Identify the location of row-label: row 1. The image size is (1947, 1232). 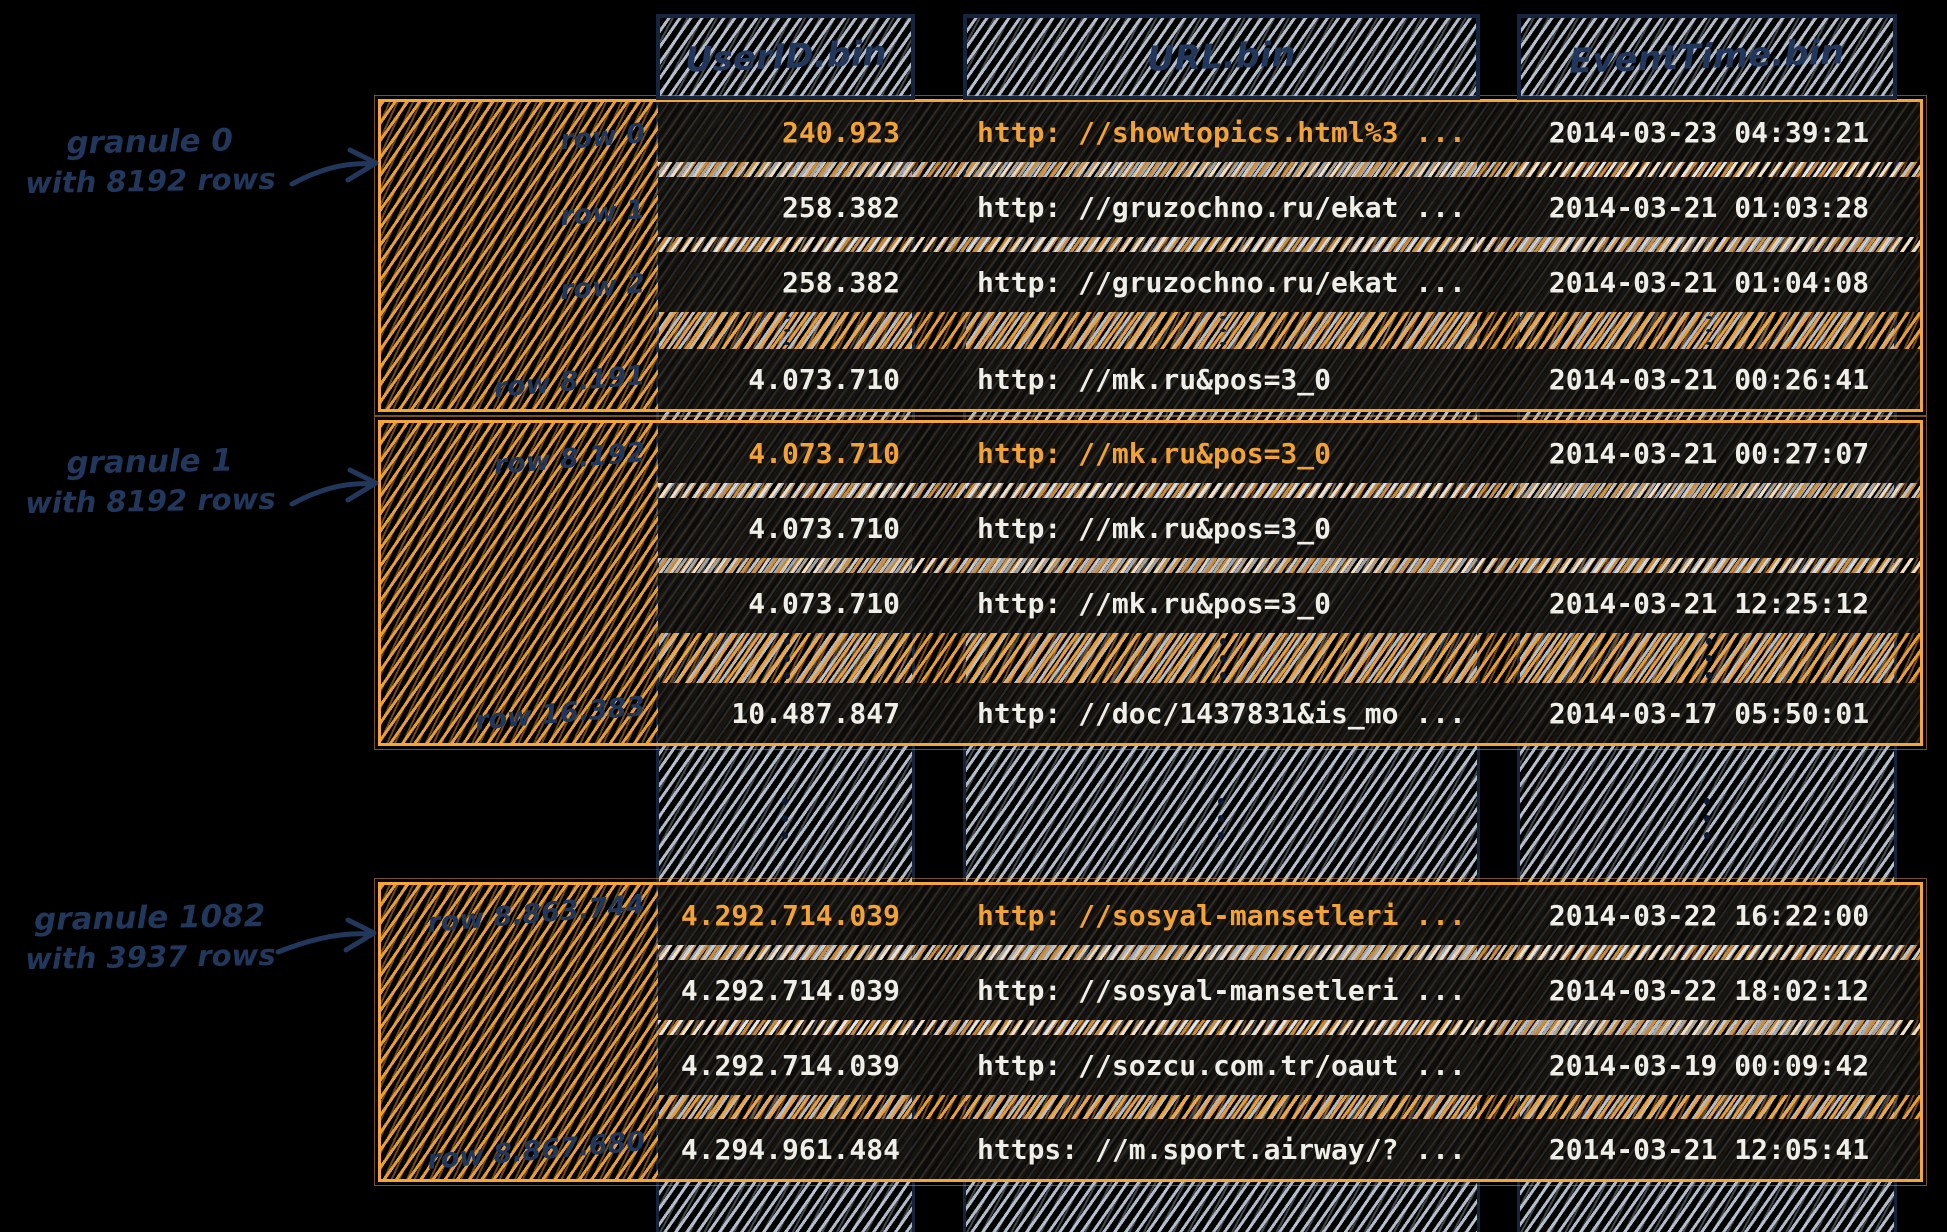
(602, 213).